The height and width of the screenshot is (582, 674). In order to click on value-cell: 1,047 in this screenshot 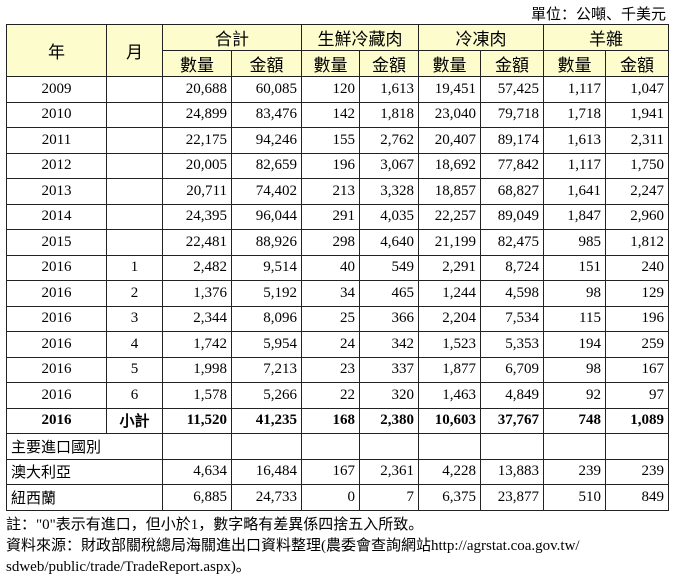, I will do `click(637, 89)`.